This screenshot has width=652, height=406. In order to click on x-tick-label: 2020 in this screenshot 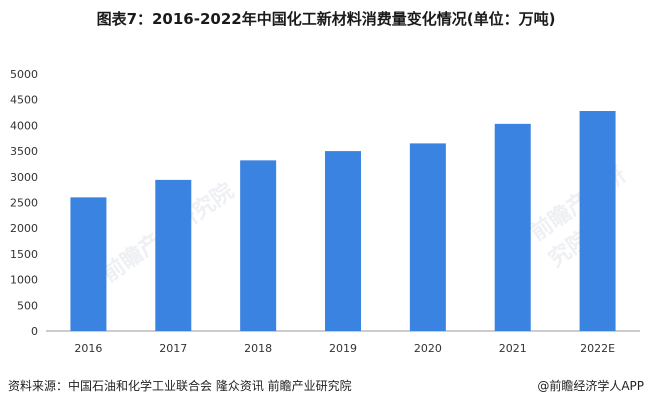, I will do `click(428, 348)`.